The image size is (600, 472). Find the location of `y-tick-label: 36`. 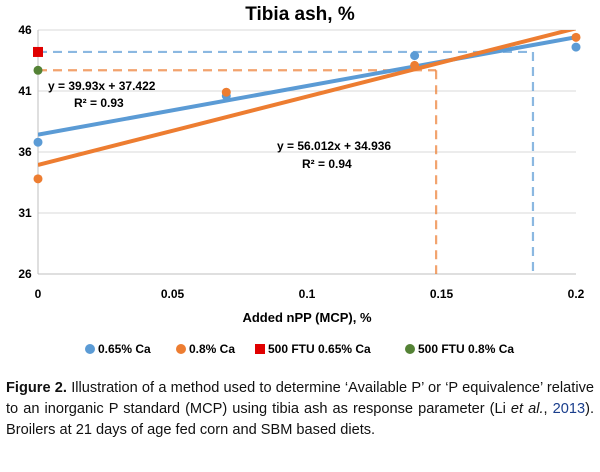

y-tick-label: 36 is located at coordinates (25, 152).